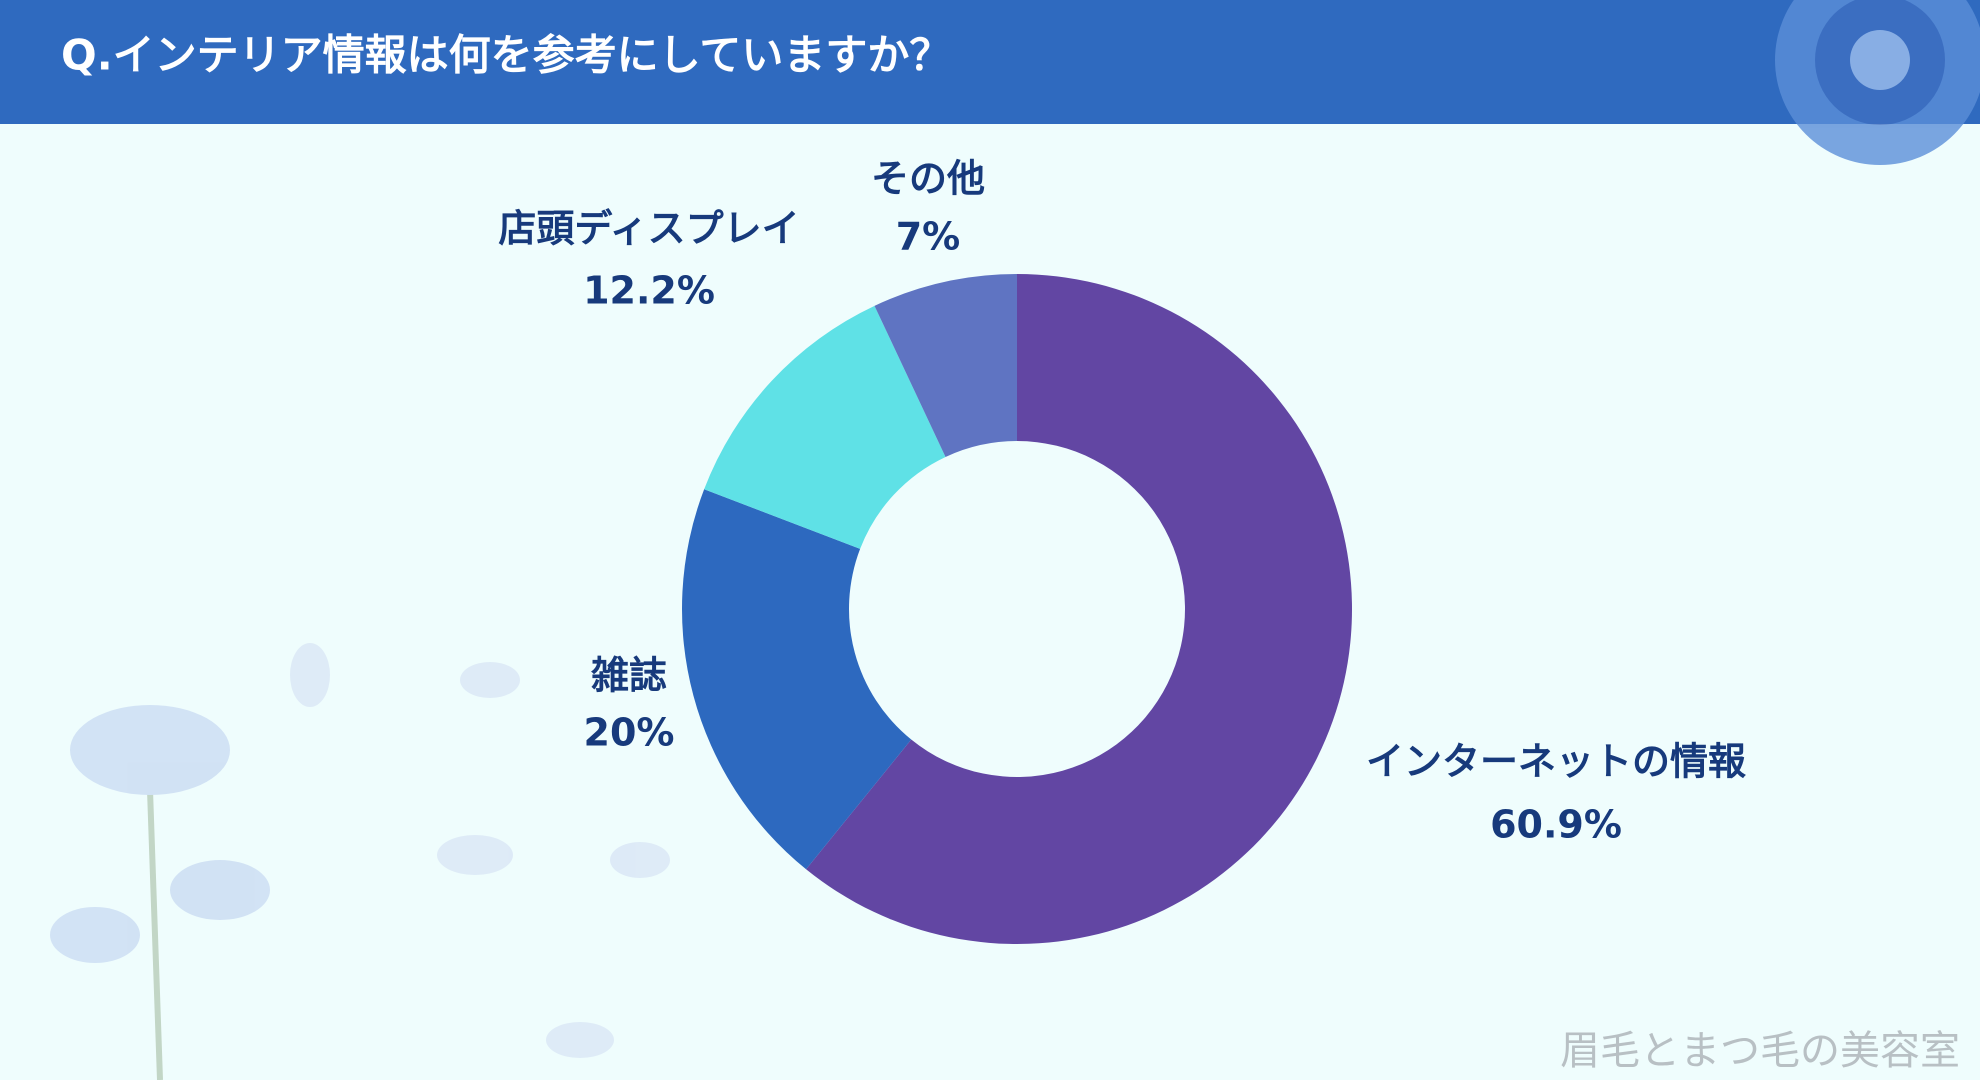 The image size is (1980, 1080). Describe the element at coordinates (360, 861) in the screenshot. I see `flower-decoration` at that location.